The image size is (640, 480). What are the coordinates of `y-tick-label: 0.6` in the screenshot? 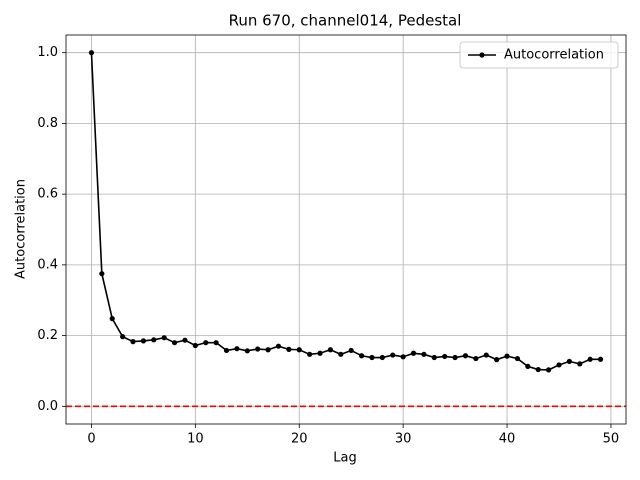 It's located at (47, 194).